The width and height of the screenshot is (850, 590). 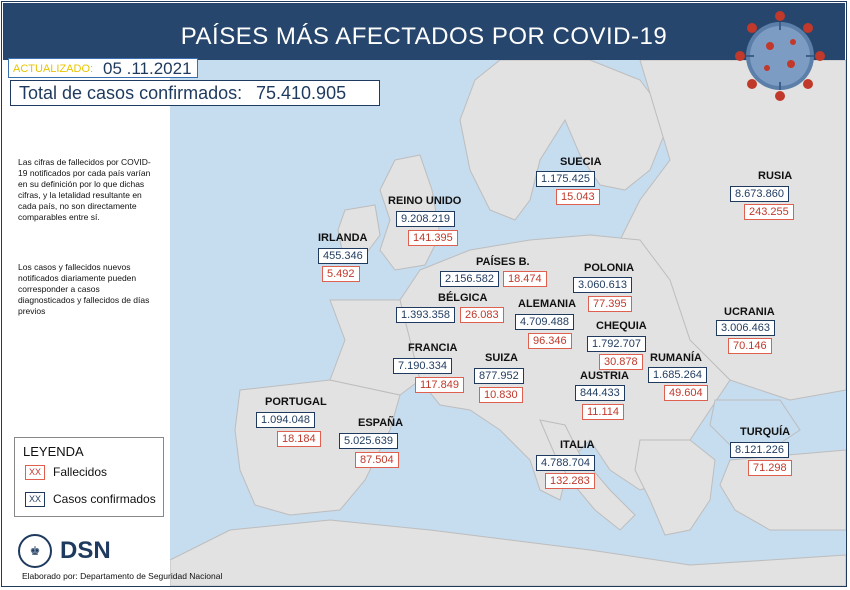 What do you see at coordinates (759, 194) in the screenshot?
I see `country-cases: 8.673.860` at bounding box center [759, 194].